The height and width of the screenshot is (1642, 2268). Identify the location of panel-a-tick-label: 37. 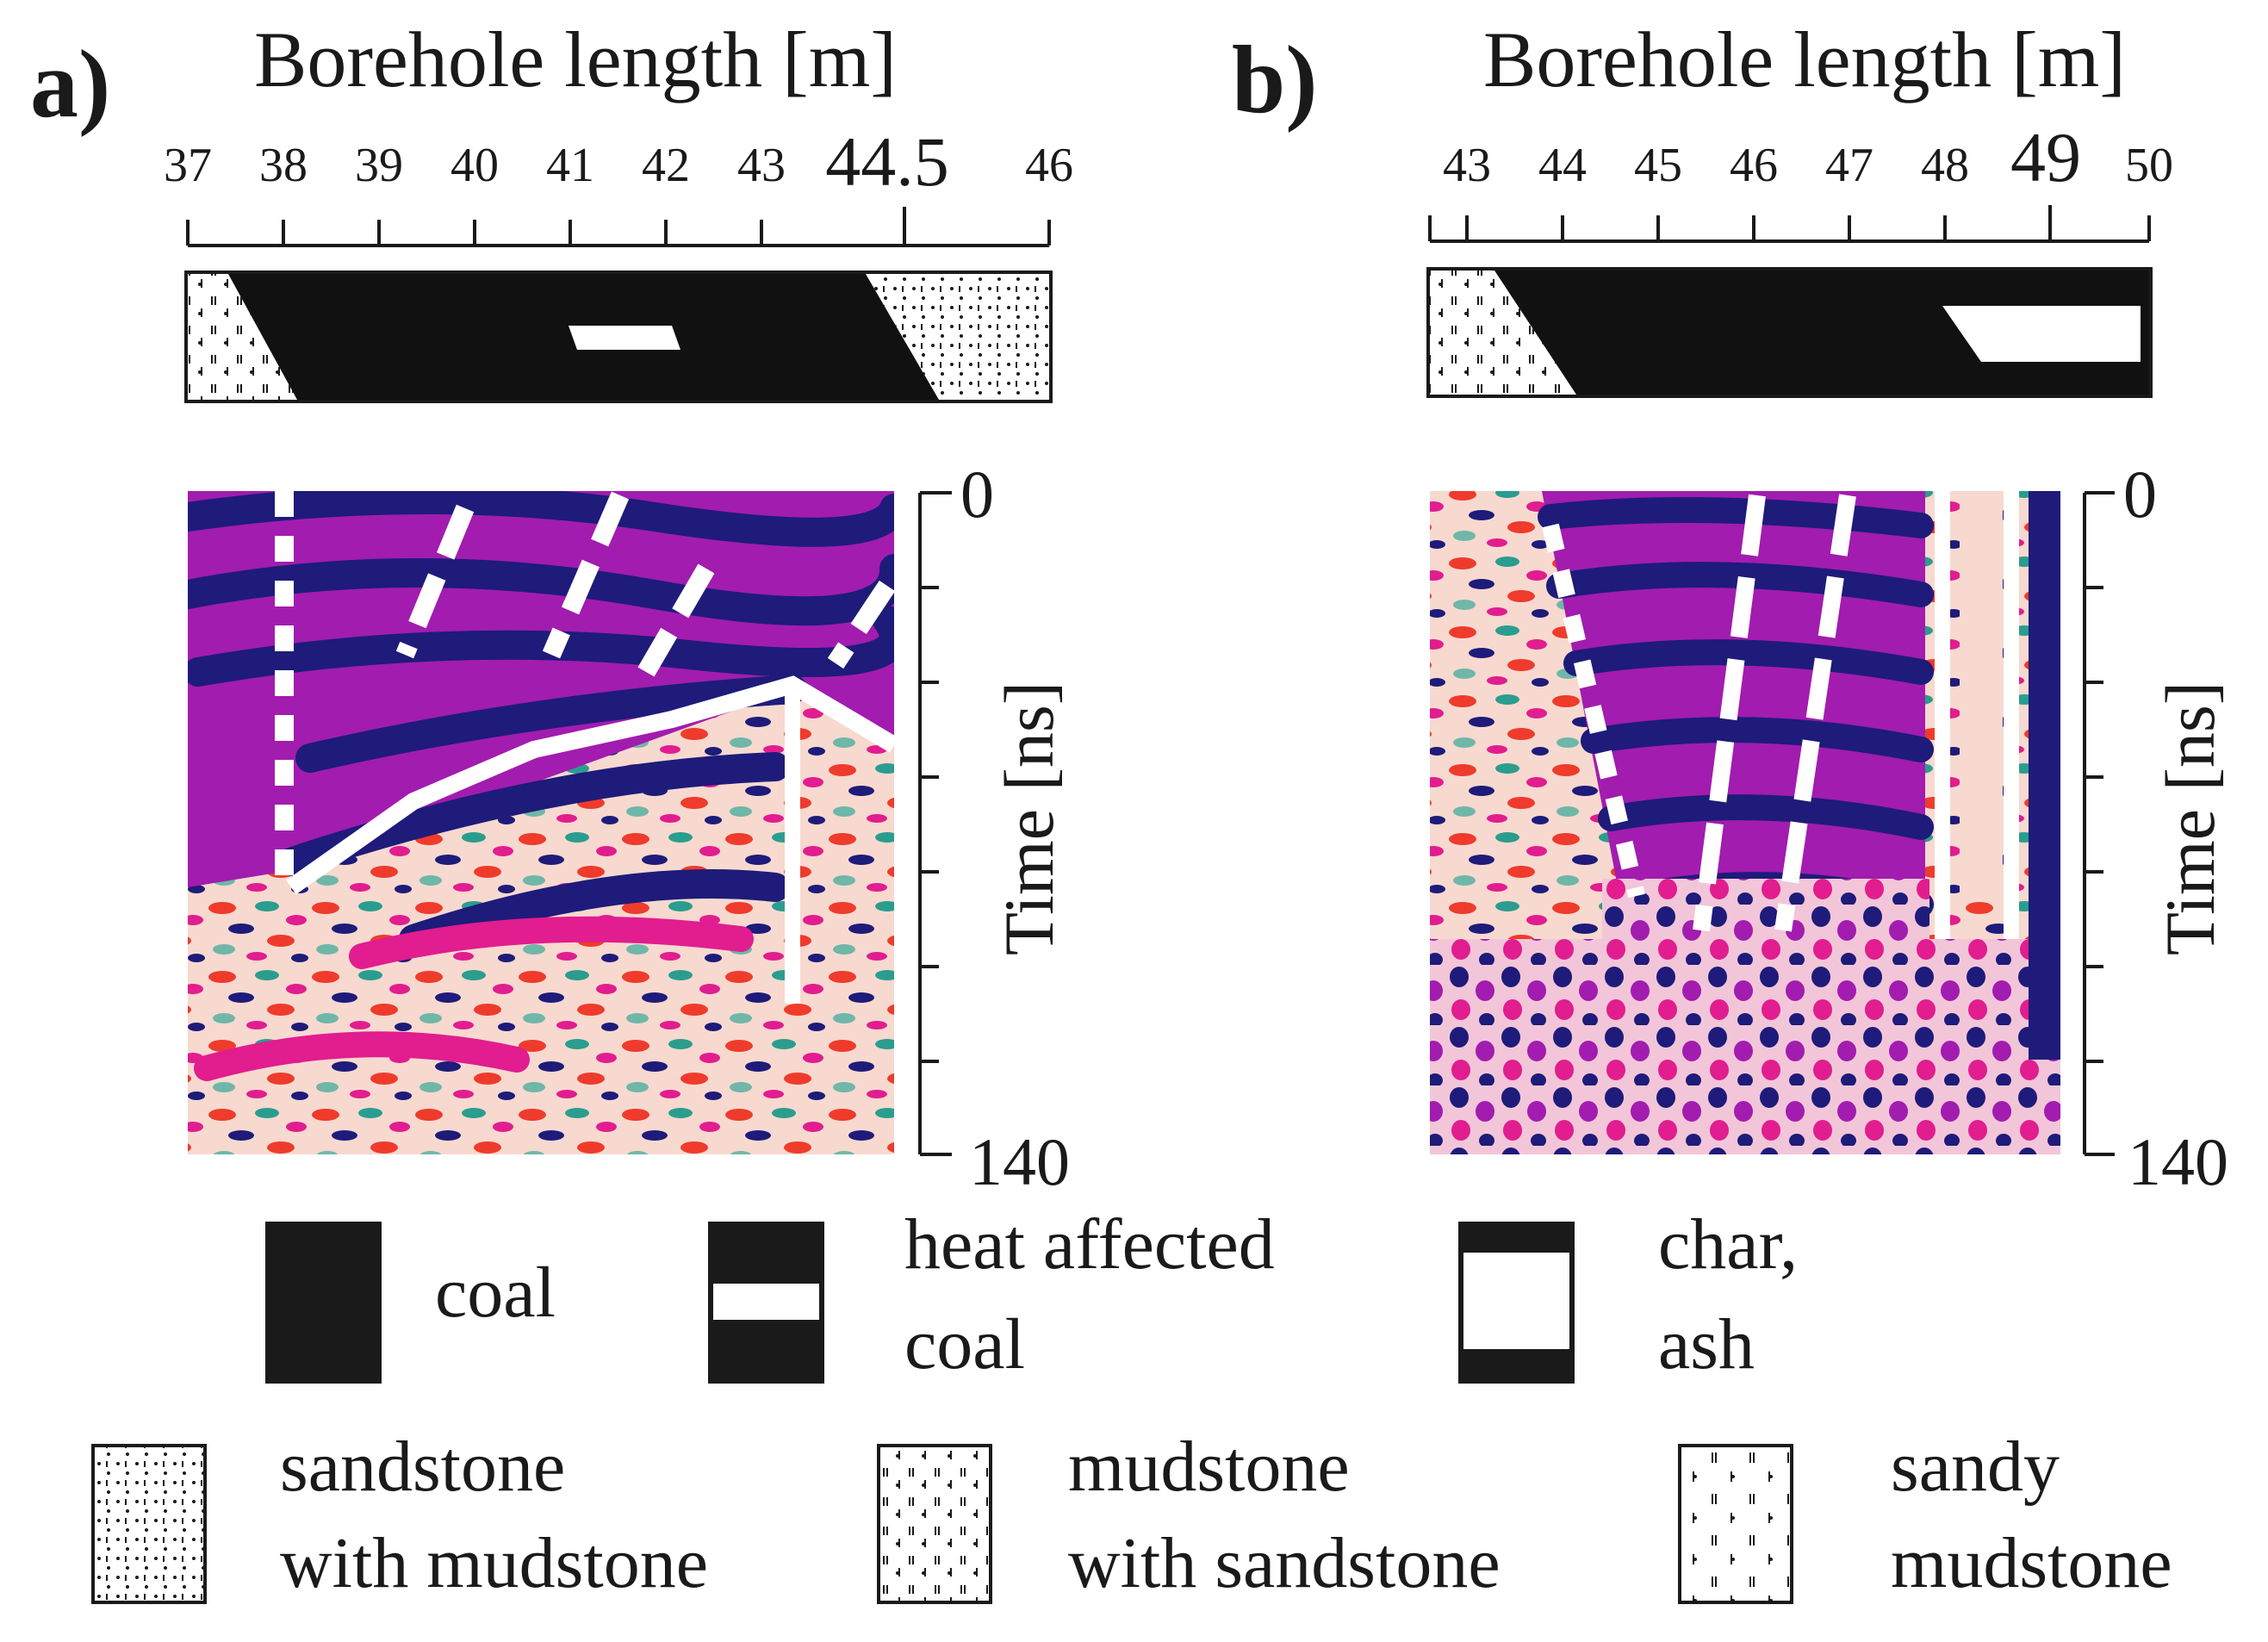
(188, 165).